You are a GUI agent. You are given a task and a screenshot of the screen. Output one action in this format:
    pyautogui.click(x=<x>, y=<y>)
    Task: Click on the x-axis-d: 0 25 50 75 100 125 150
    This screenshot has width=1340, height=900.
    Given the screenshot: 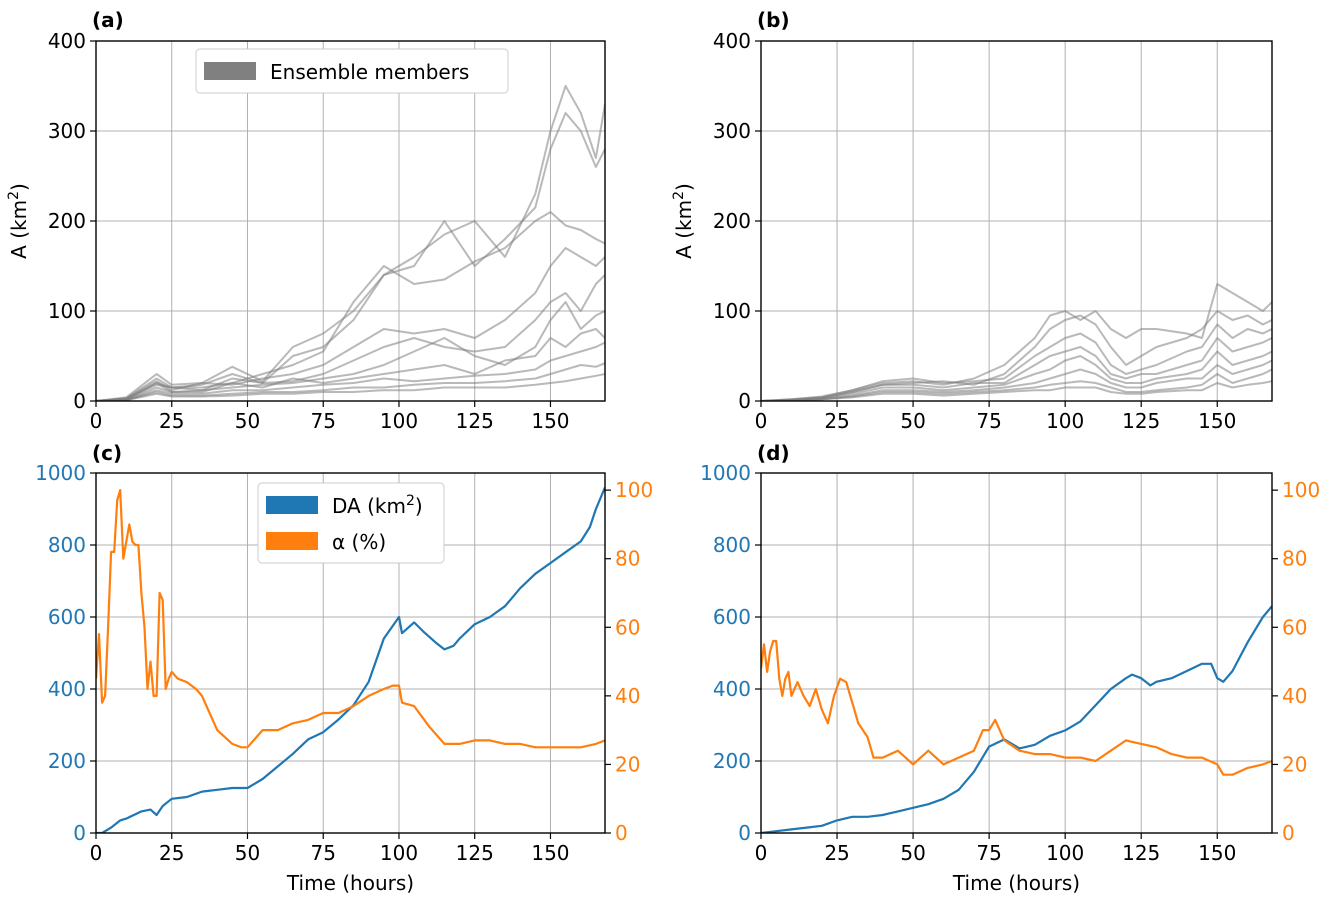 What is the action you would take?
    pyautogui.click(x=995, y=849)
    